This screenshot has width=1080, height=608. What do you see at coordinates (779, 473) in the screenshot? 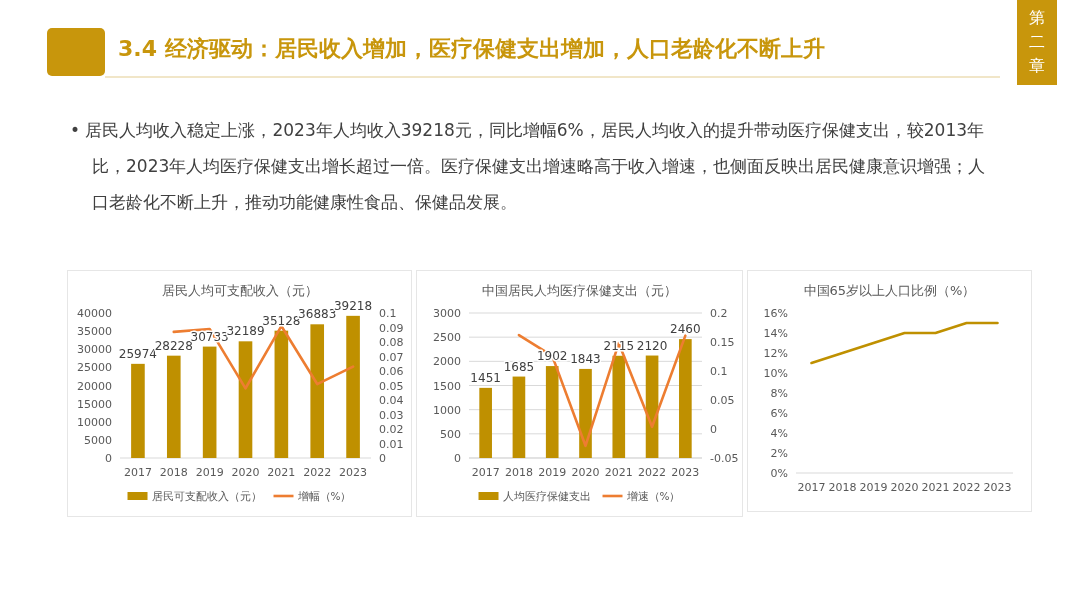
I see `y-tick-label: 0%` at bounding box center [779, 473].